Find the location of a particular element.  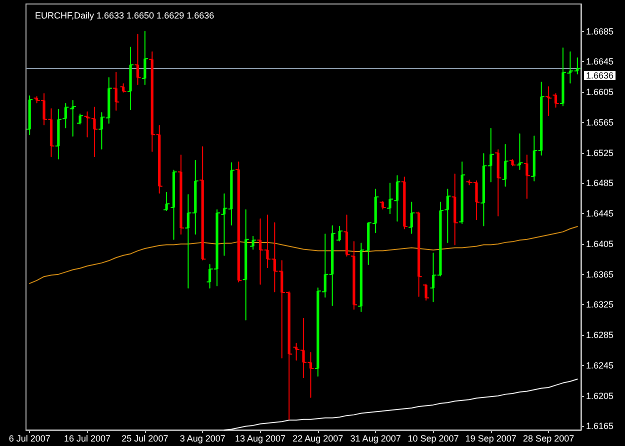

y-tick-label: 1.6525 is located at coordinates (600, 153).